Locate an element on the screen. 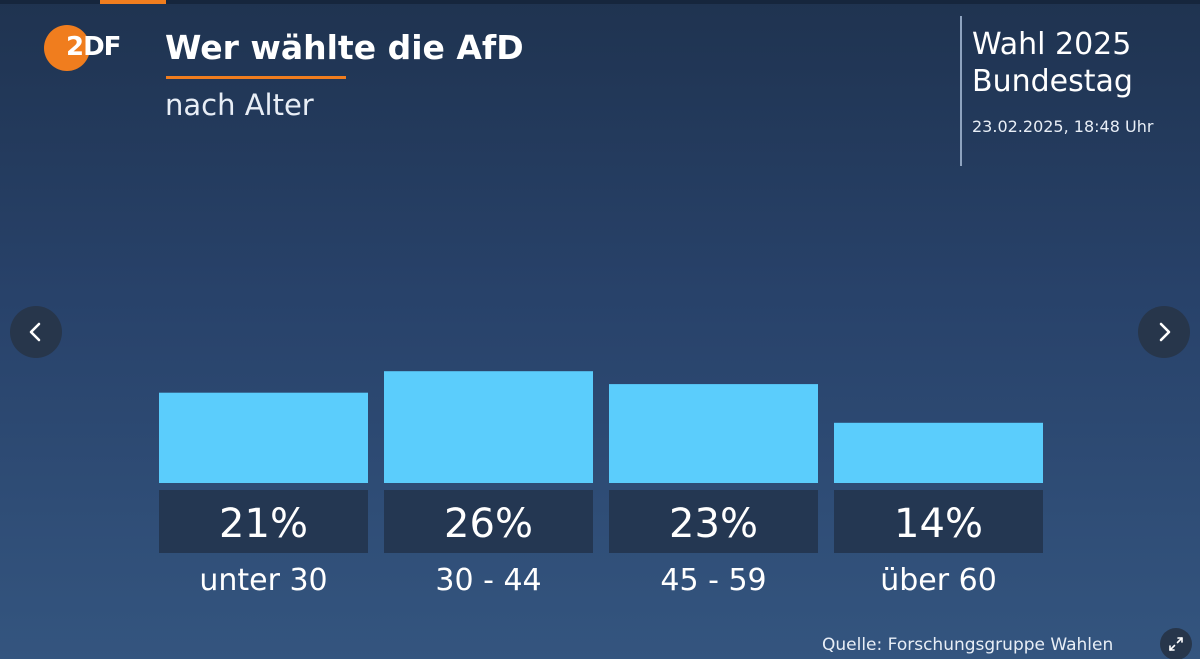 The height and width of the screenshot is (659, 1200). value-label-3: 14% is located at coordinates (938, 524).